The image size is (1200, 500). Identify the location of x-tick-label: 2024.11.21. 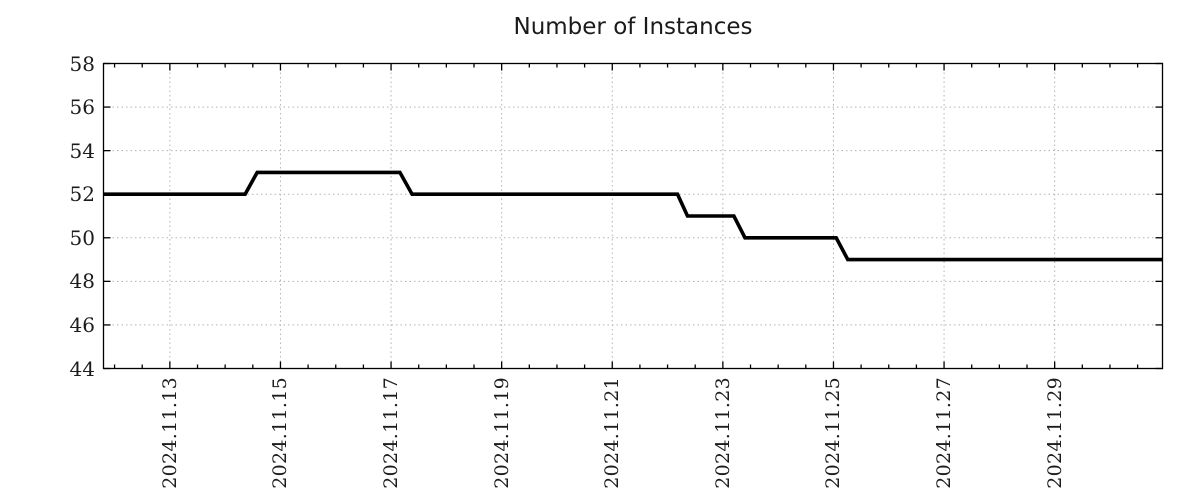
(612, 433).